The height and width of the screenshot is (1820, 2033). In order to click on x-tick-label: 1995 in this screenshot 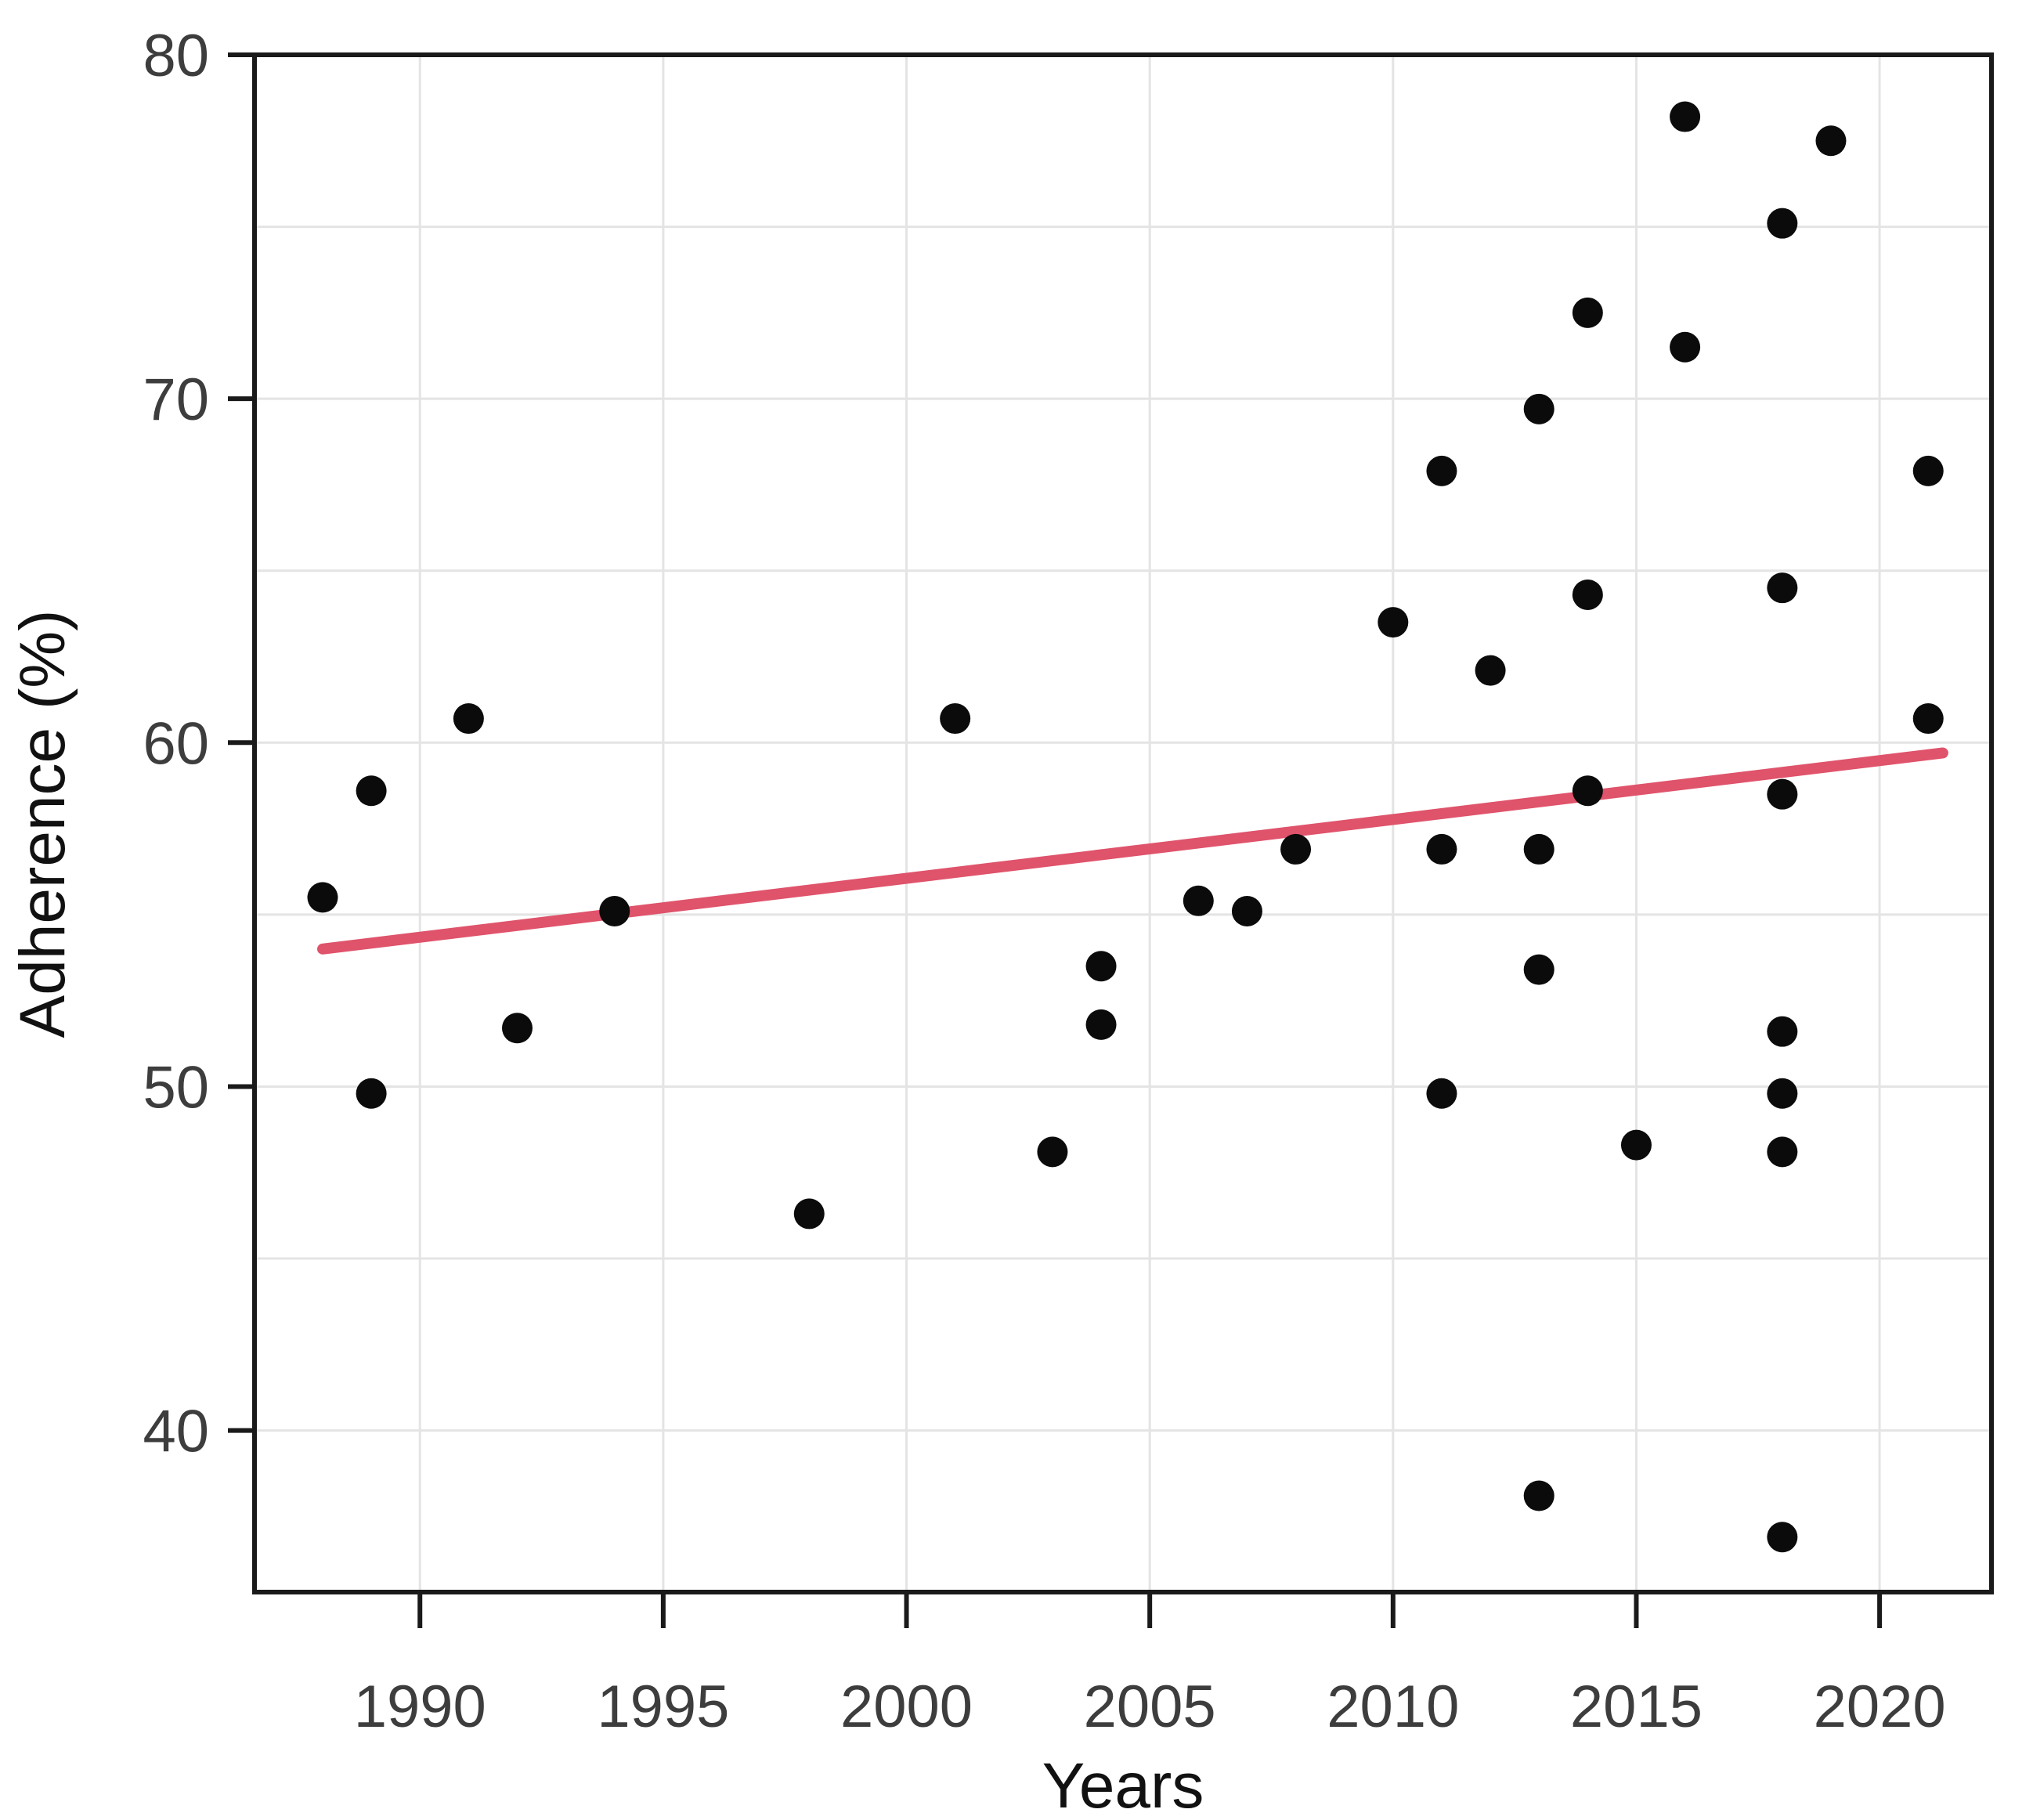, I will do `click(663, 1707)`.